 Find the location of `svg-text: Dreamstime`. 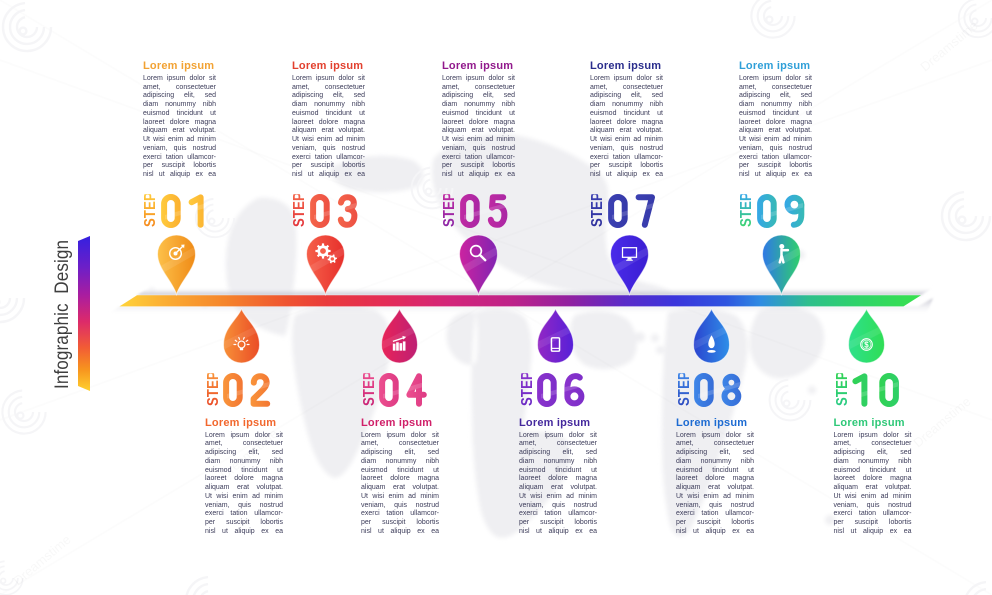

svg-text: Dreamstime is located at coordinates (41, 560).